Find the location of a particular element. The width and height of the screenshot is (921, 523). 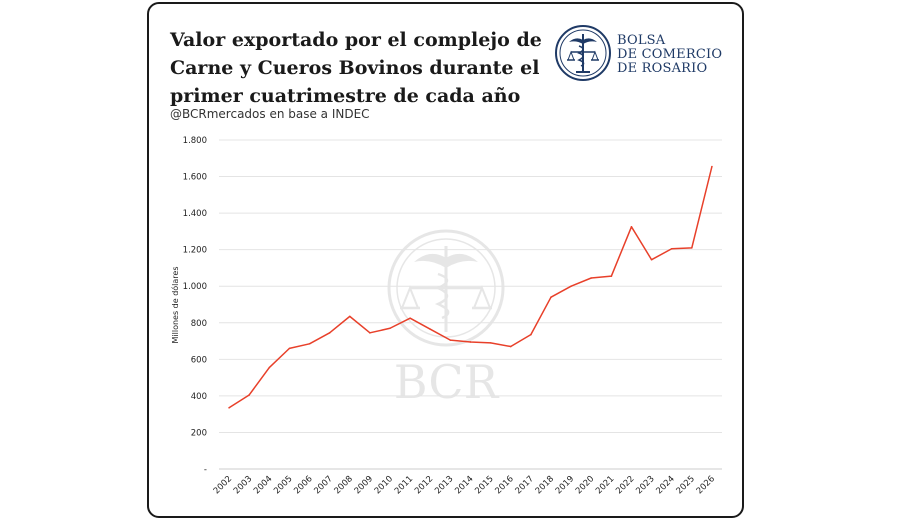

x-tick-label: 2020 is located at coordinates (585, 485).